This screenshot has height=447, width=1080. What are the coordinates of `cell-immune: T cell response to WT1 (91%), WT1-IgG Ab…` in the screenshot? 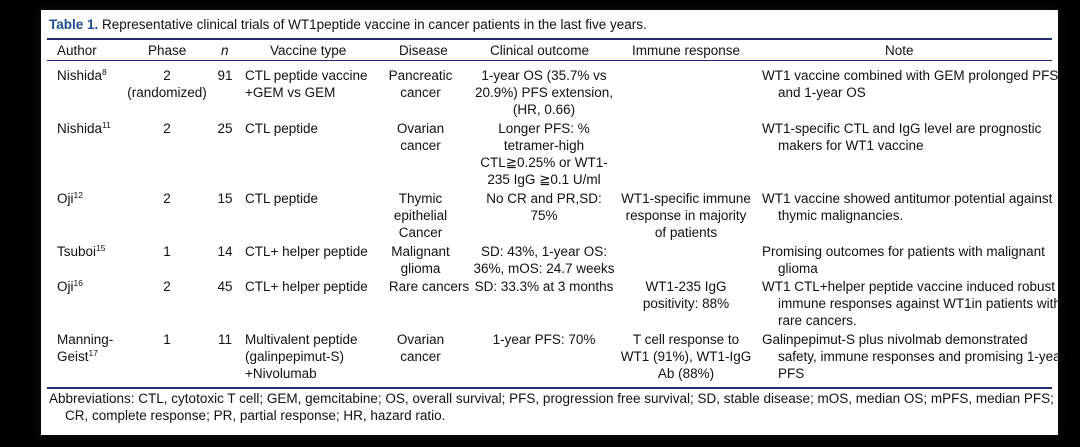 It's located at (686, 356).